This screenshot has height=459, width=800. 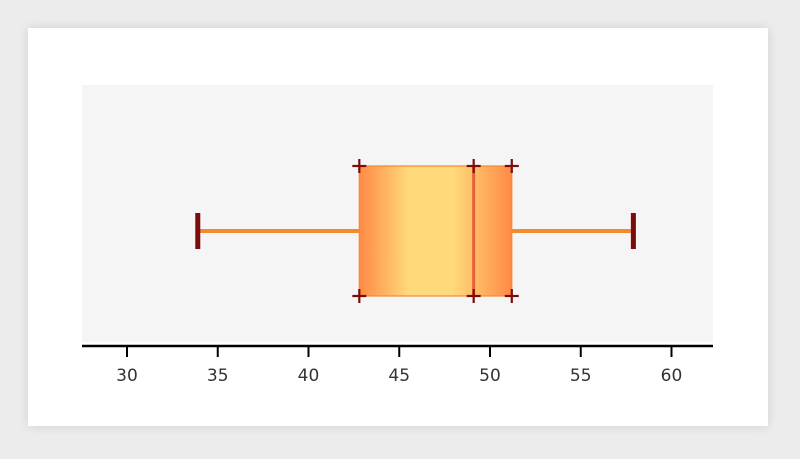 What do you see at coordinates (359, 166) in the screenshot?
I see `marker-q1-top` at bounding box center [359, 166].